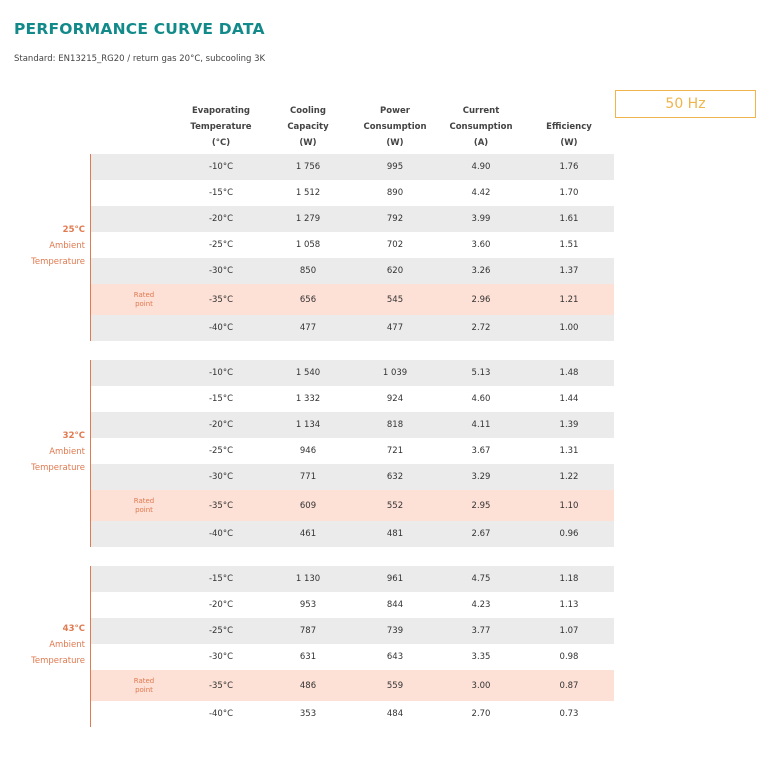 This screenshot has height=763, width=773. I want to click on ambient-temperature-label: 25°C Ambient Temperature, so click(42, 246).